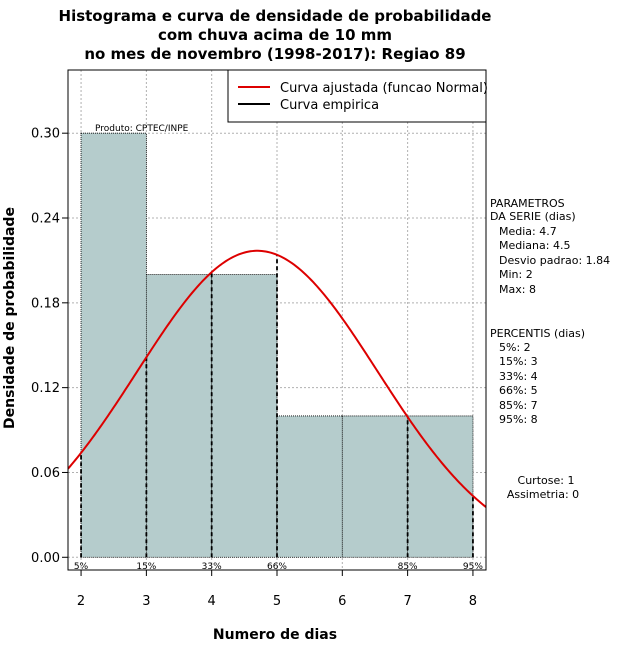 The width and height of the screenshot is (640, 660). I want to click on percentile-label-4: 85%, so click(408, 567).